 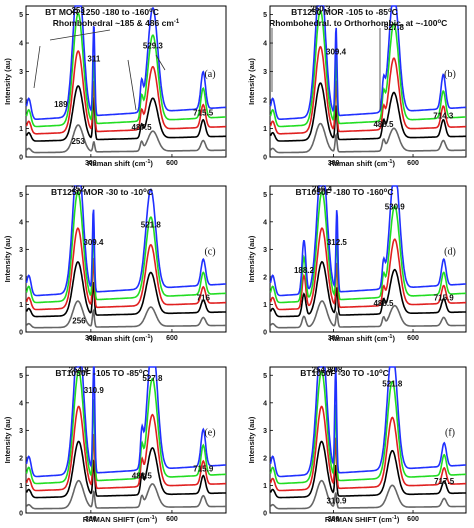 What do you see at coordinates (203, 113) in the screenshot?
I see `peak-label: 715.5` at bounding box center [203, 113].